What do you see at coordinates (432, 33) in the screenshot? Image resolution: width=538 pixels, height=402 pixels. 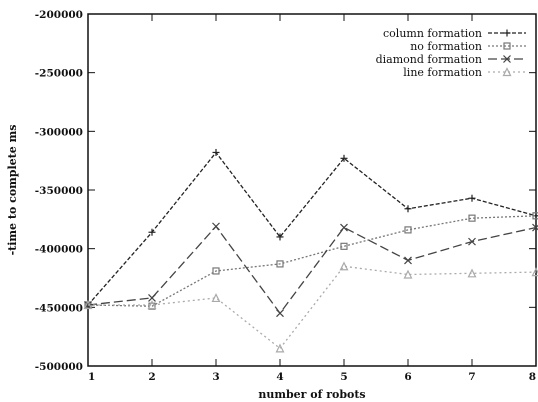 I see `legend-label: column formation` at bounding box center [432, 33].